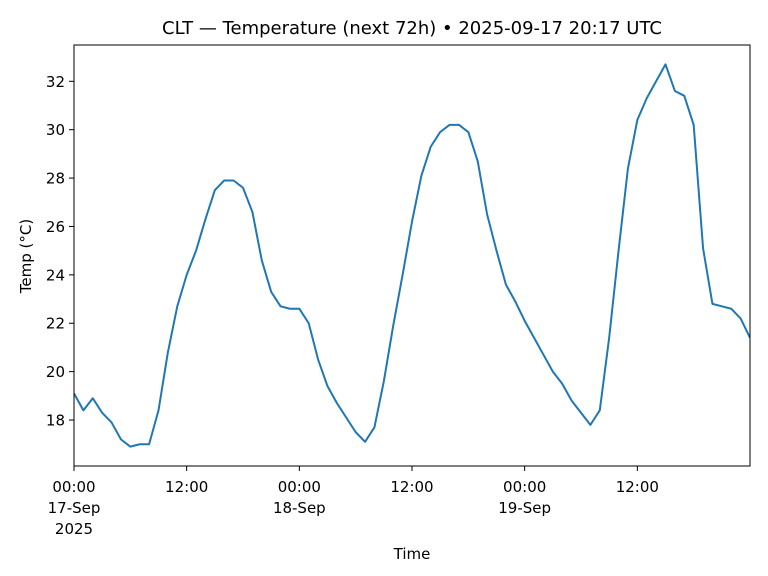 This screenshot has height=576, width=768. I want to click on y-tick-label: 32, so click(55, 82).